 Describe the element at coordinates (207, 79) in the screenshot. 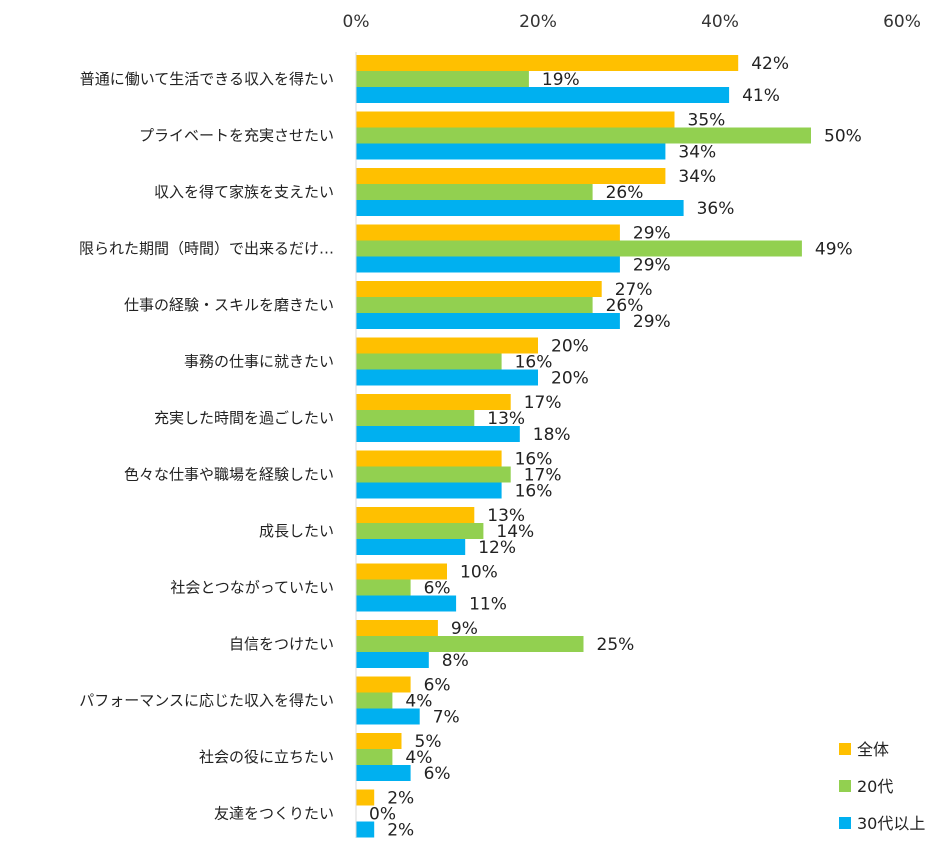

I see `category-label: 普通に働いて生活できる収入を得たい` at that location.